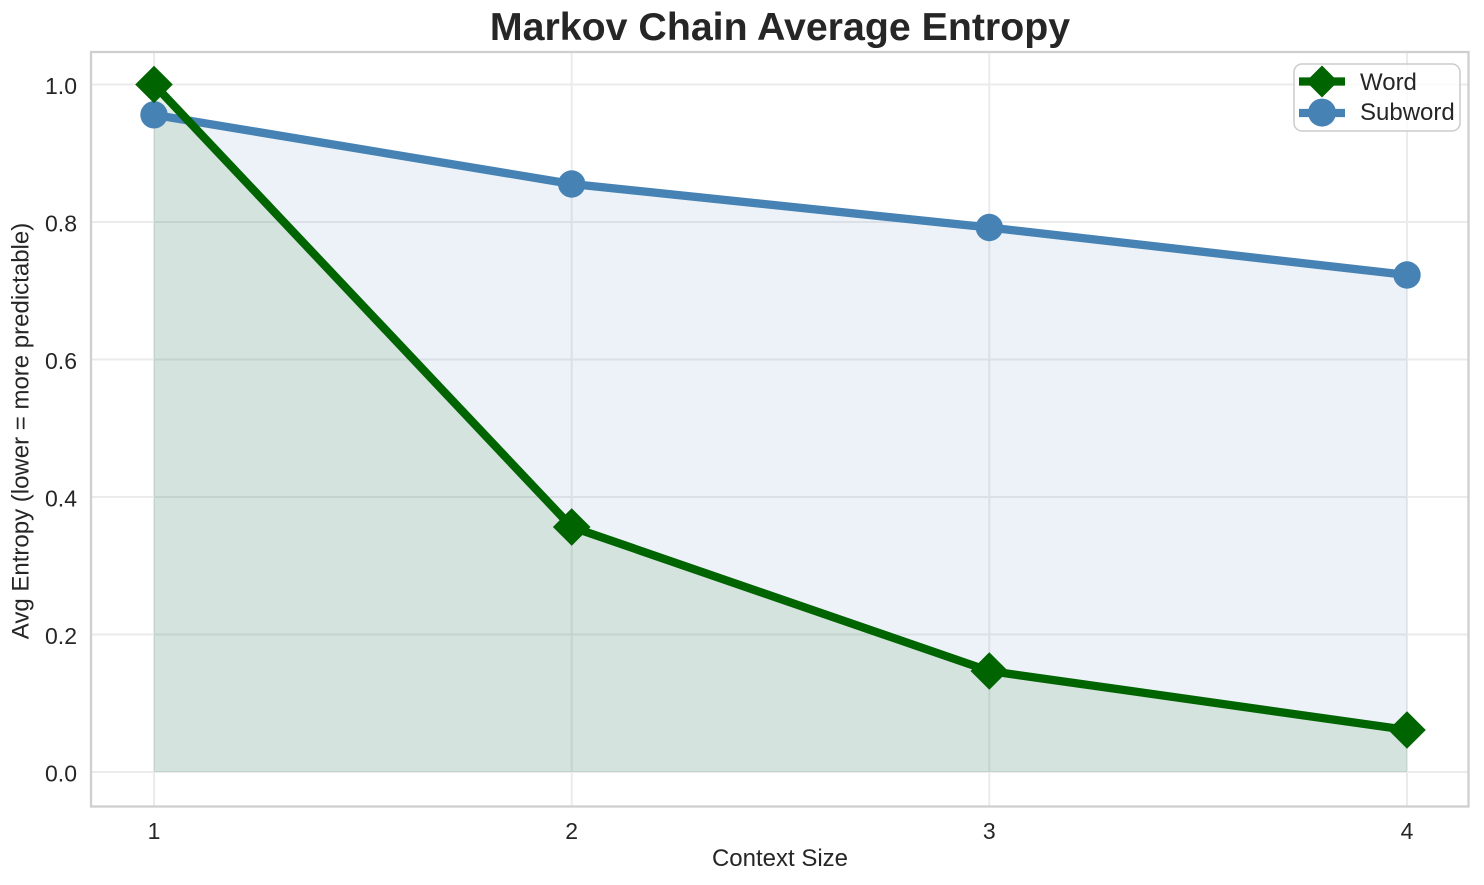 This screenshot has width=1484, height=885. What do you see at coordinates (61, 224) in the screenshot?
I see `svg-text: 0.8` at bounding box center [61, 224].